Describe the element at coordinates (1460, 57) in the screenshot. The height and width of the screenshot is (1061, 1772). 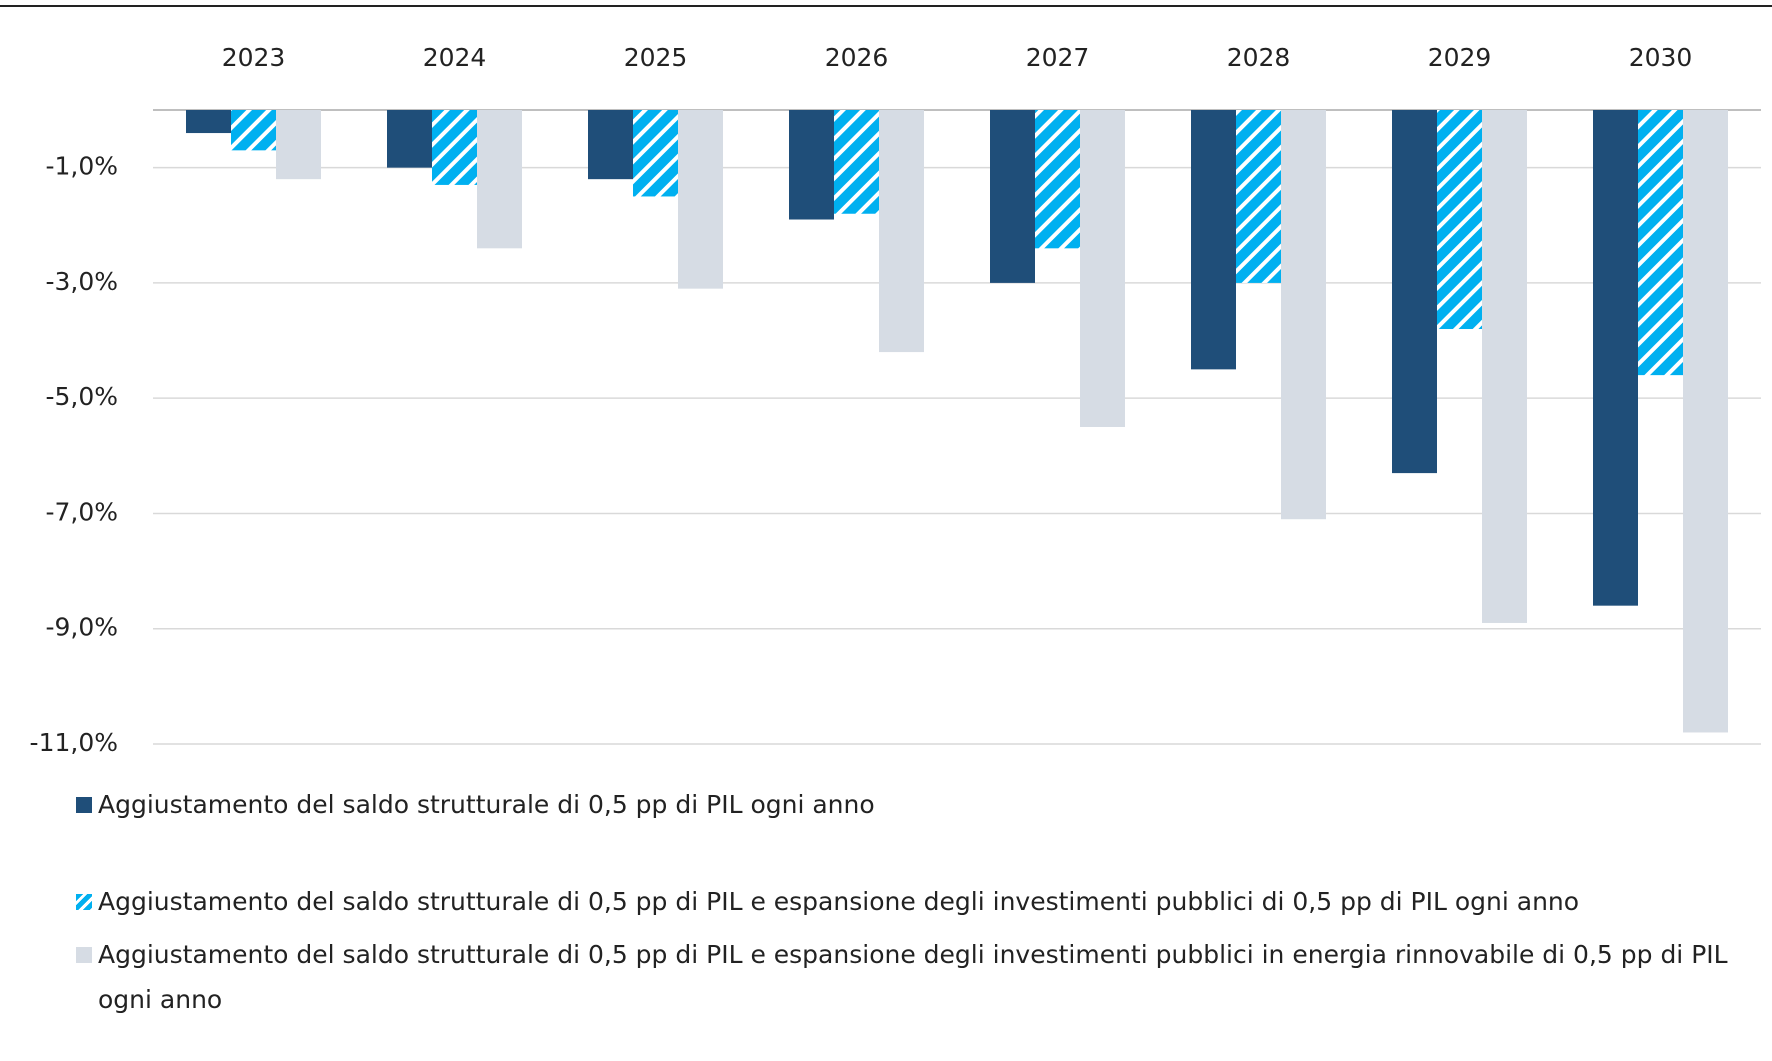
I see `x-tick-label: 2029` at that location.